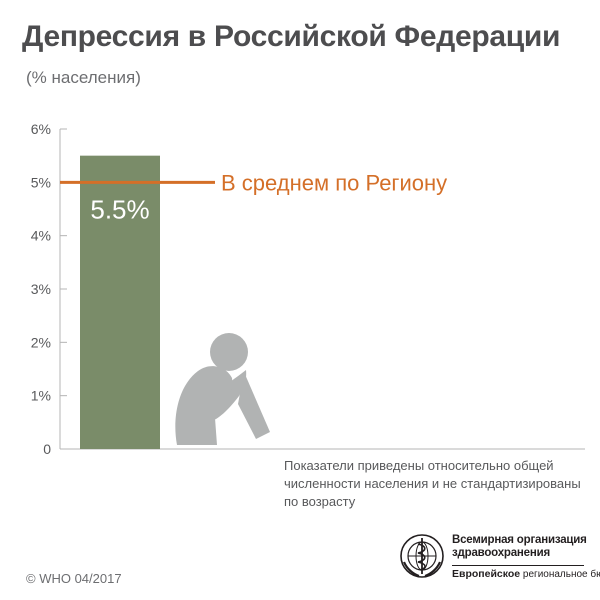 This screenshot has width=600, height=600. What do you see at coordinates (41, 342) in the screenshot?
I see `y-tick-label: 2%` at bounding box center [41, 342].